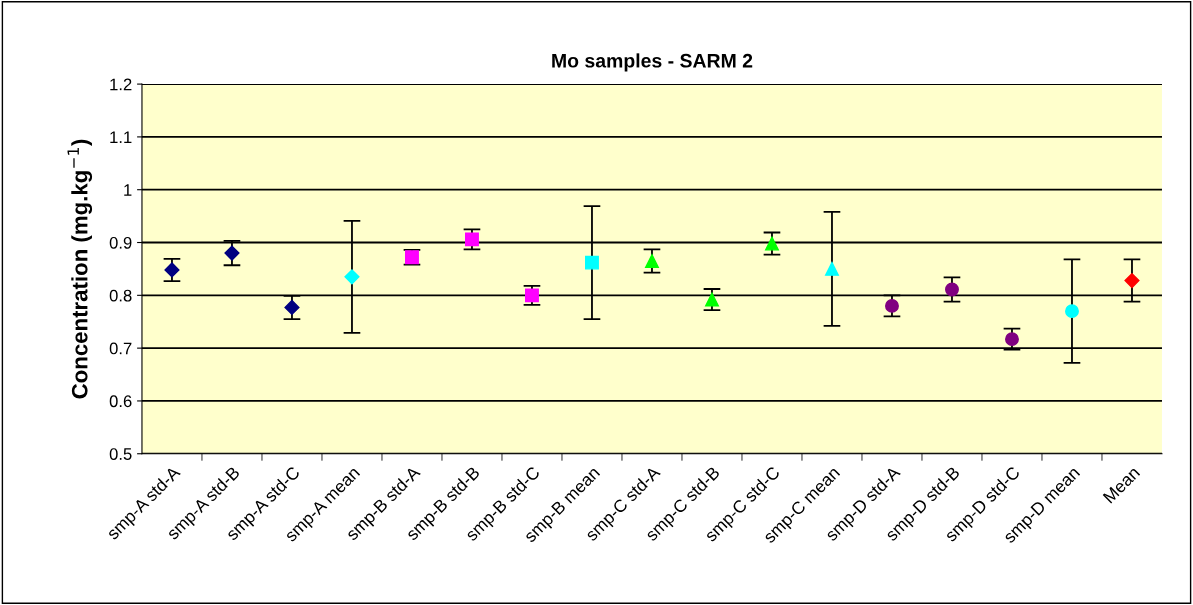 The image size is (1193, 605). What do you see at coordinates (80, 269) in the screenshot?
I see `y-axis-title: Concentration (mg.kg$^{−1}$)` at bounding box center [80, 269].